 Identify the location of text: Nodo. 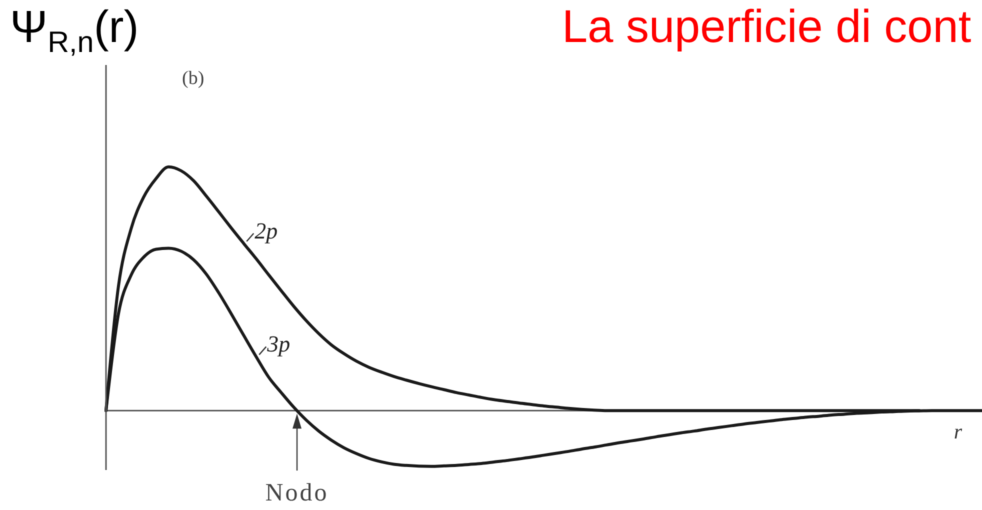
(297, 493).